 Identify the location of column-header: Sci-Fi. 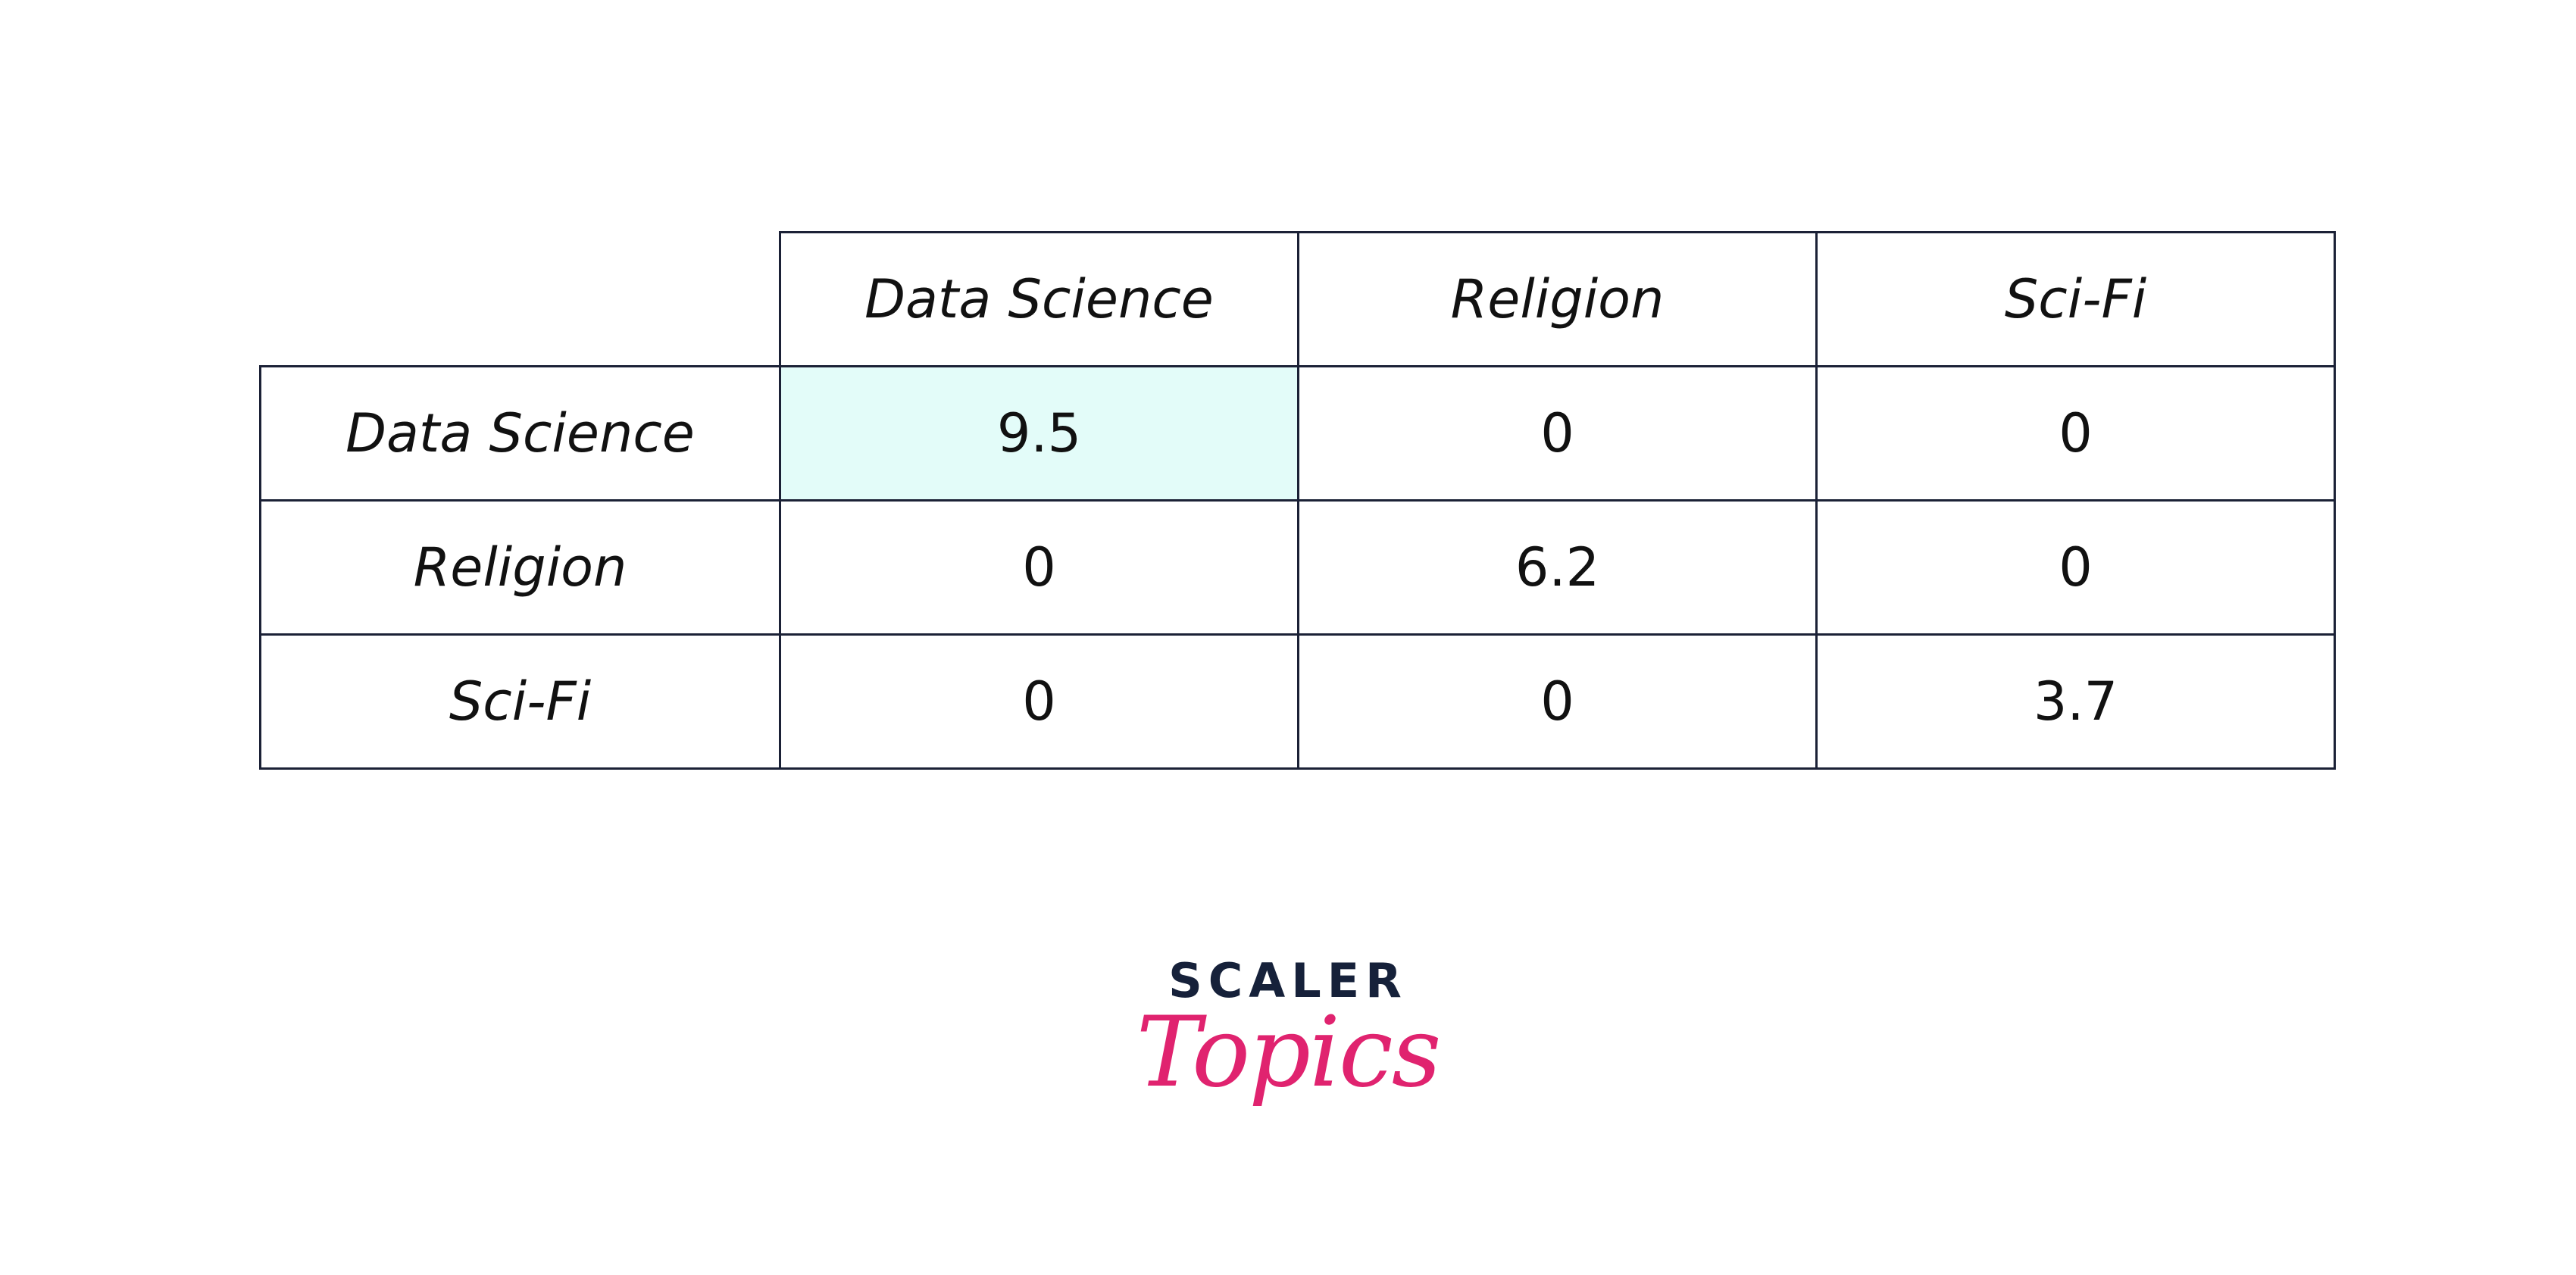
(2075, 299).